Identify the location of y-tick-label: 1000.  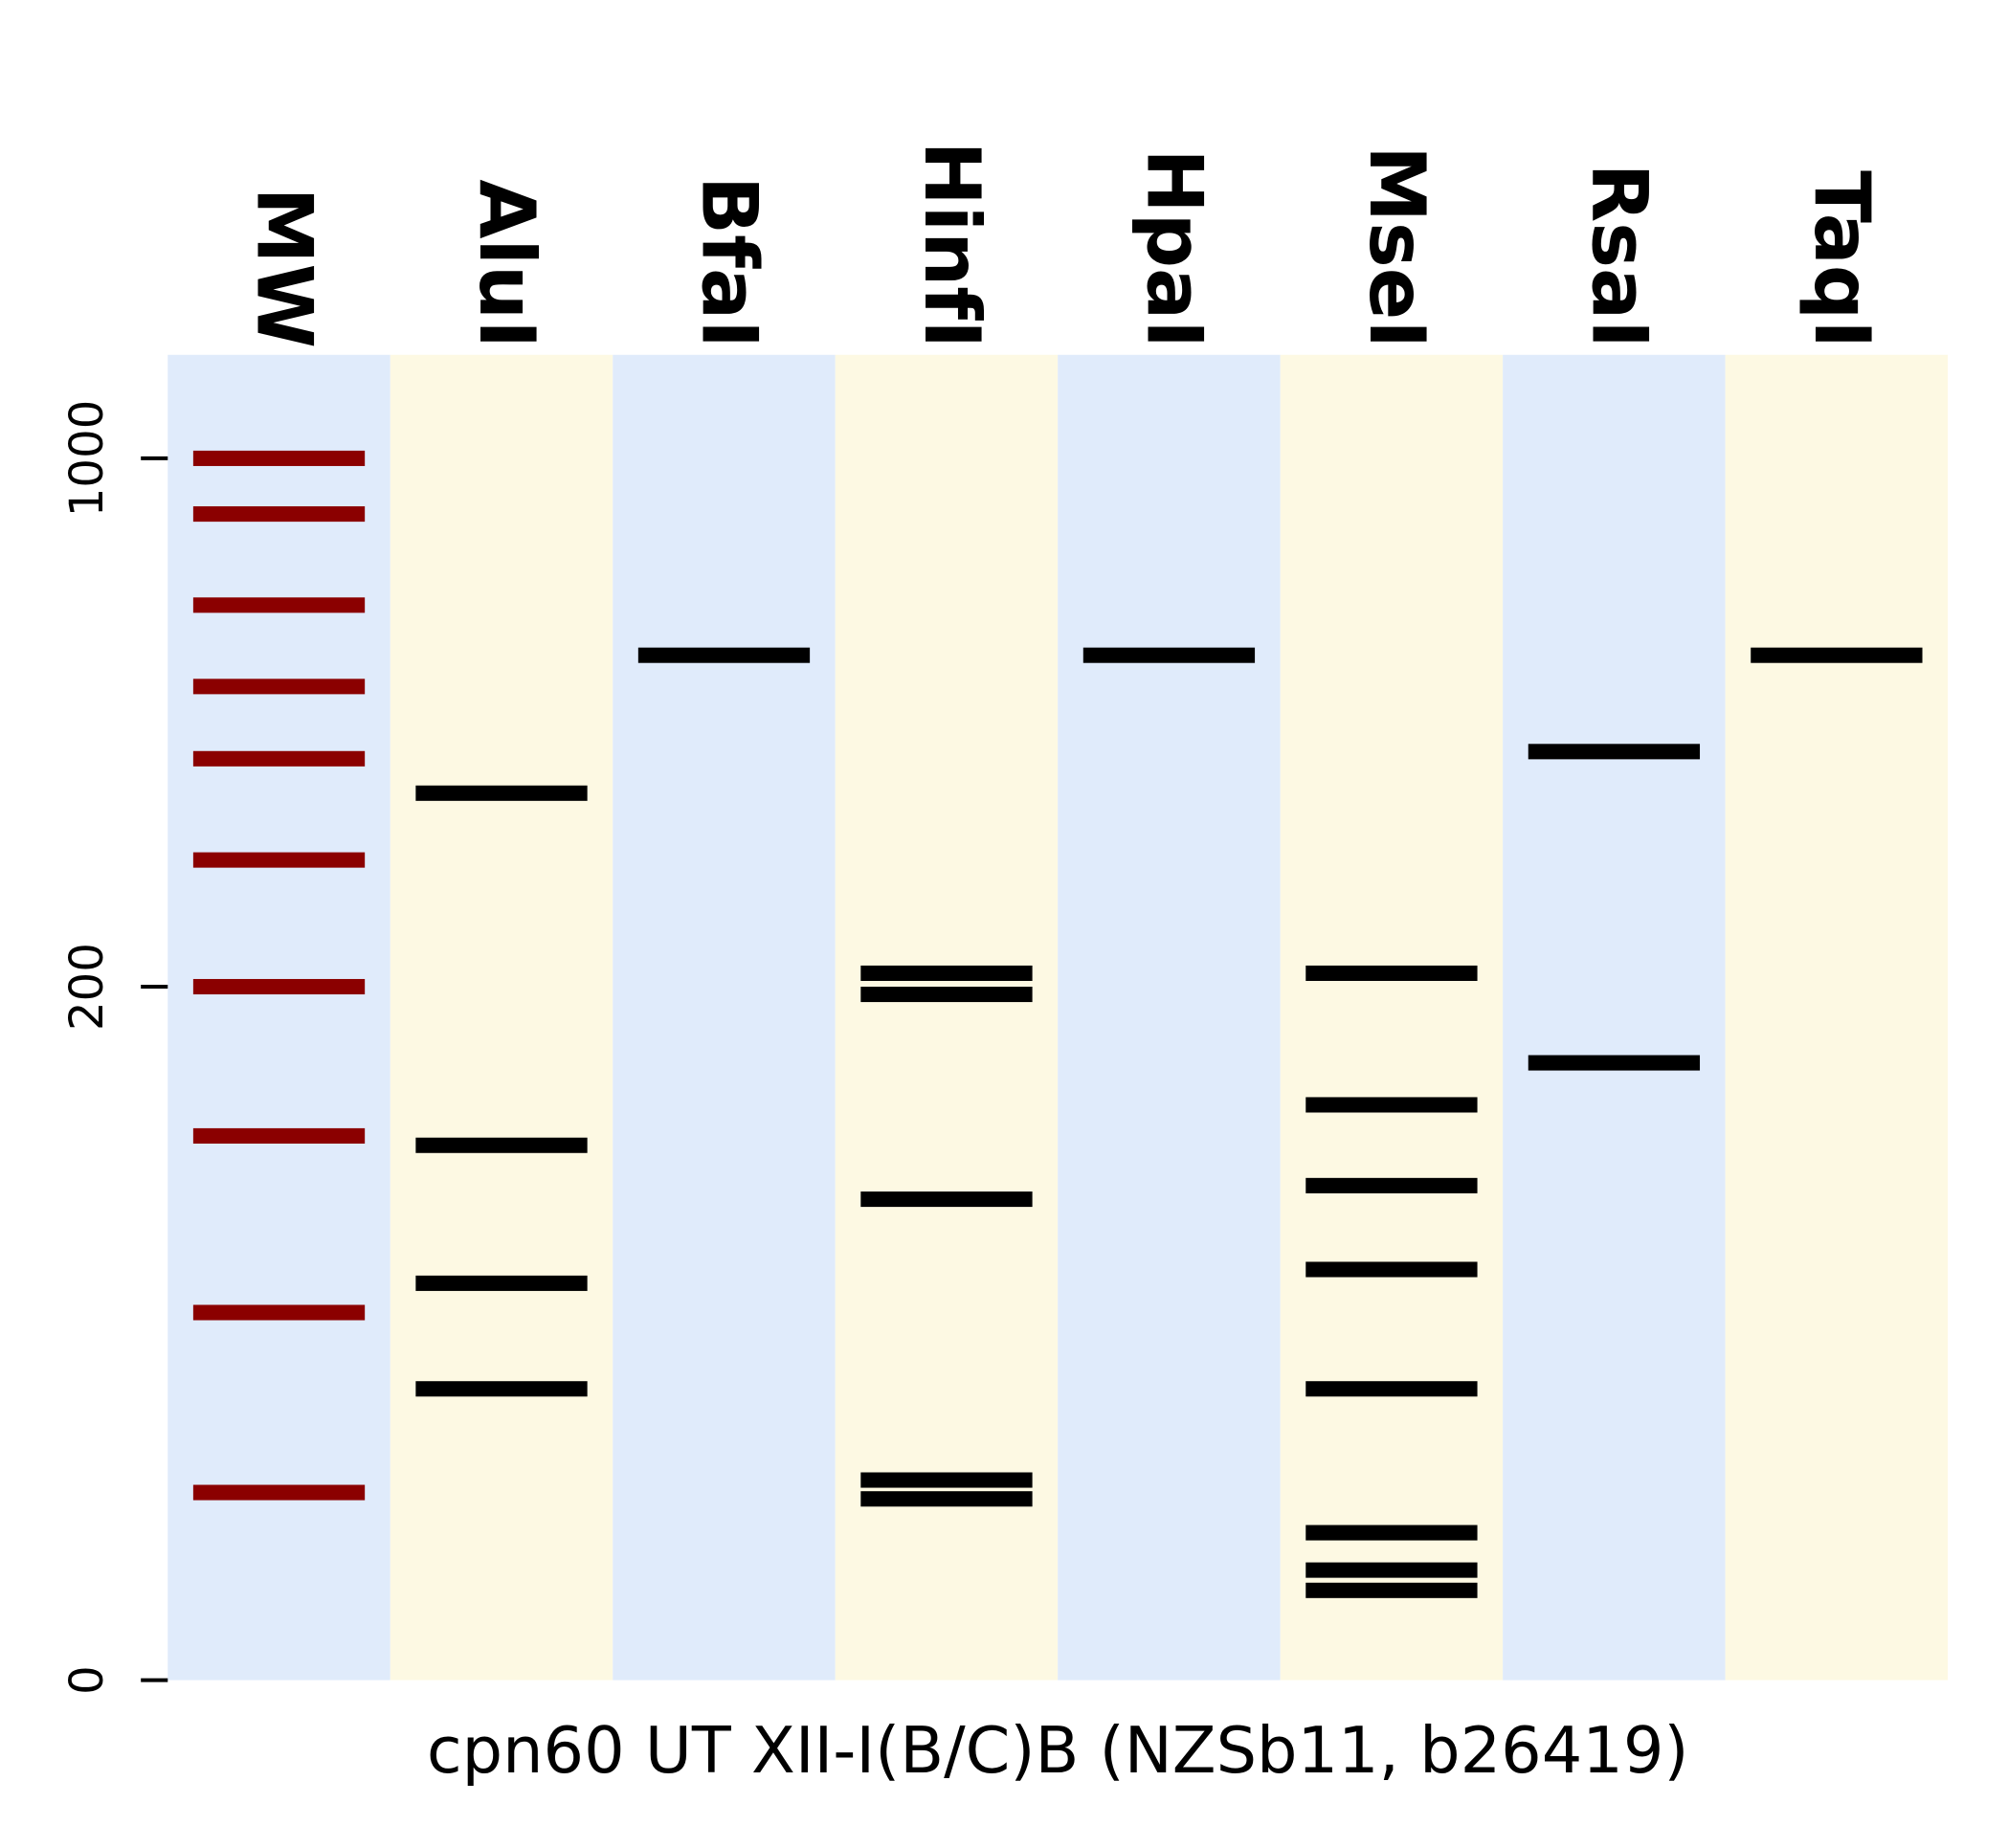
(87, 459).